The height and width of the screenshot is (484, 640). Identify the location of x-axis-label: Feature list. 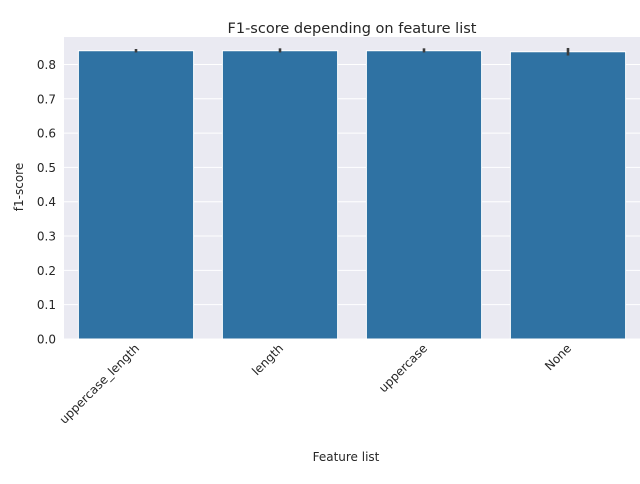
(346, 457).